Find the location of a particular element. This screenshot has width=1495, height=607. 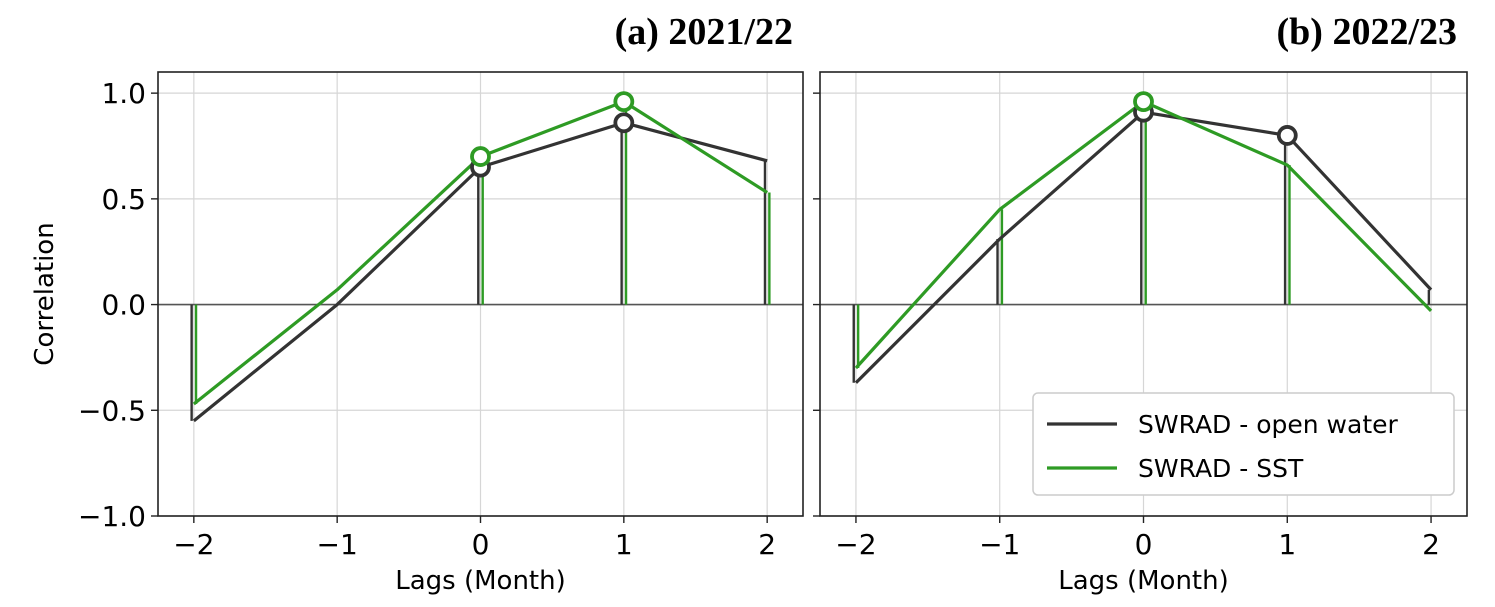

legend-label: SWRAD - SST is located at coordinates (1221, 468).